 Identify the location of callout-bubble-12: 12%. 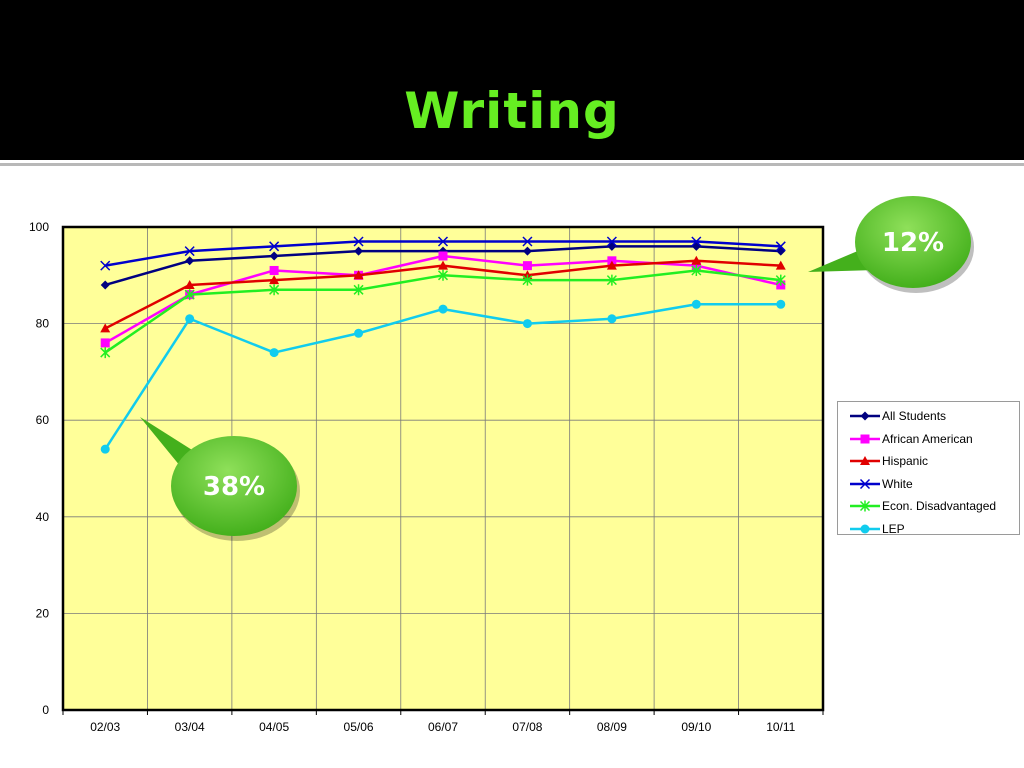
(891, 244).